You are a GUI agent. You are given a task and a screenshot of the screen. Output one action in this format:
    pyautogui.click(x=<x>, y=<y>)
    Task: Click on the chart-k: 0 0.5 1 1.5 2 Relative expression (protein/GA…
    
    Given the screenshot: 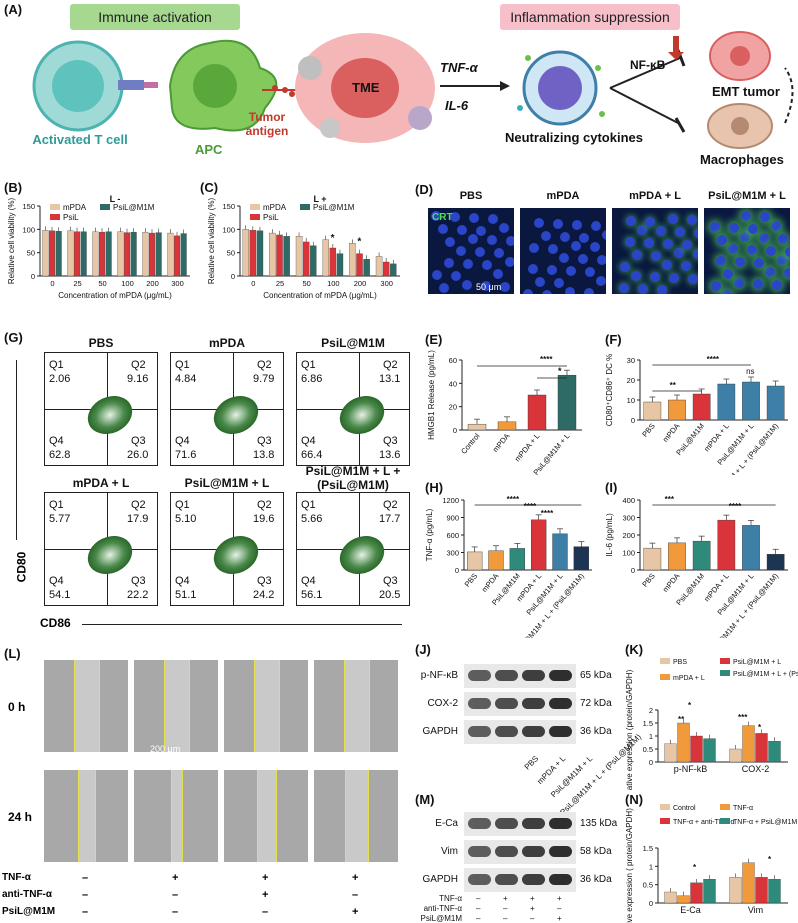 What is the action you would take?
    pyautogui.click(x=711, y=724)
    